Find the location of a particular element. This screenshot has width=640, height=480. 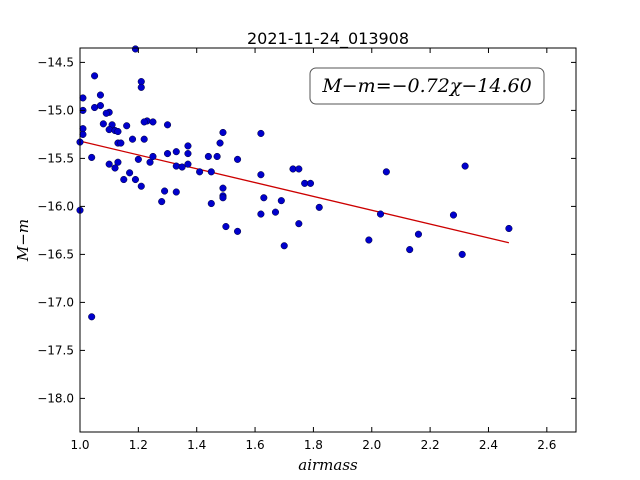

y-tick-label: −18.0 is located at coordinates (55, 398).